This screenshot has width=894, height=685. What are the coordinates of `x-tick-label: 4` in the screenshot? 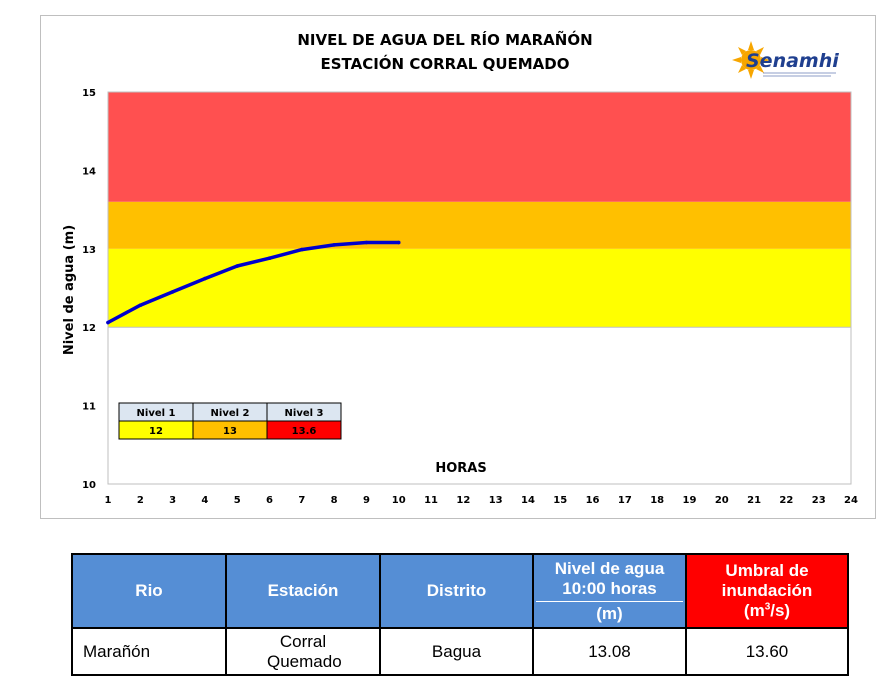 It's located at (204, 500).